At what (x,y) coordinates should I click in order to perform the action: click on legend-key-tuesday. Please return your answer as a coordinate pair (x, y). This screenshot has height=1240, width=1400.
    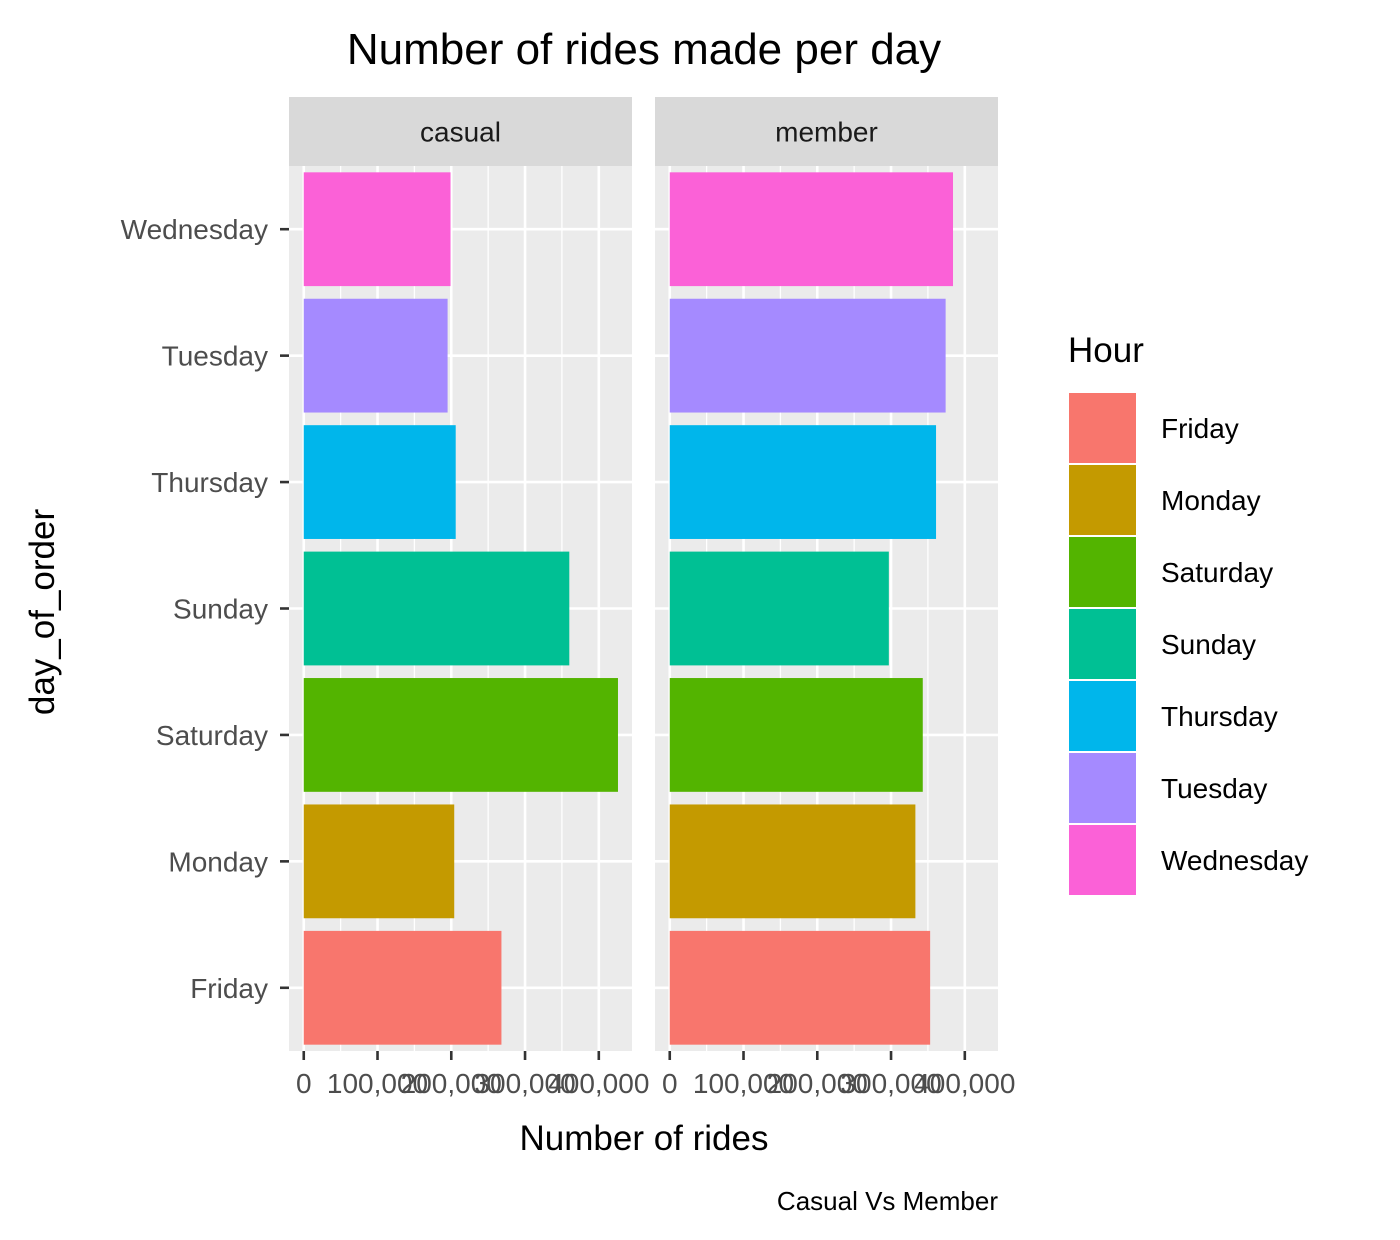
    Looking at the image, I should click on (1102, 788).